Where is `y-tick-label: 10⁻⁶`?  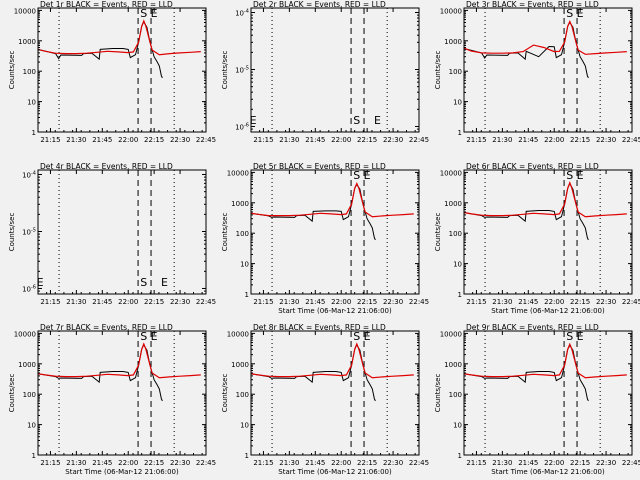
y-tick-label: 10⁻⁶ is located at coordinates (29, 288).